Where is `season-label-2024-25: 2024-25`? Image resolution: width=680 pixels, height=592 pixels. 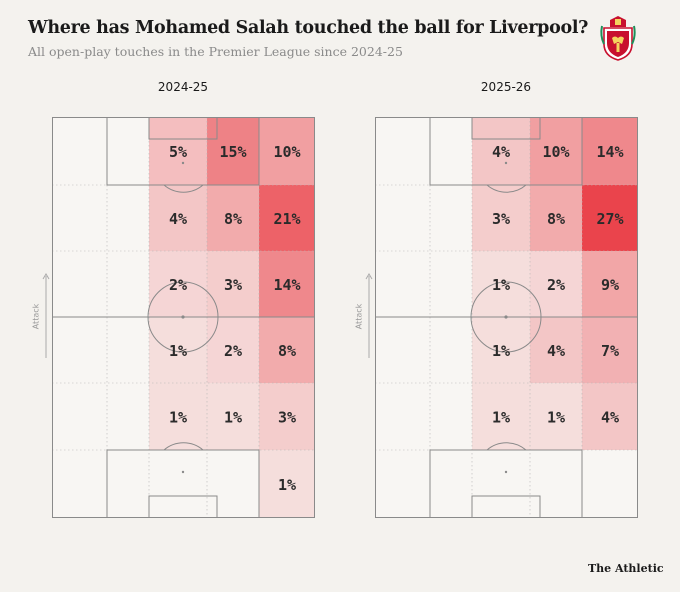
season-label-2024-25: 2024-25 is located at coordinates (183, 87).